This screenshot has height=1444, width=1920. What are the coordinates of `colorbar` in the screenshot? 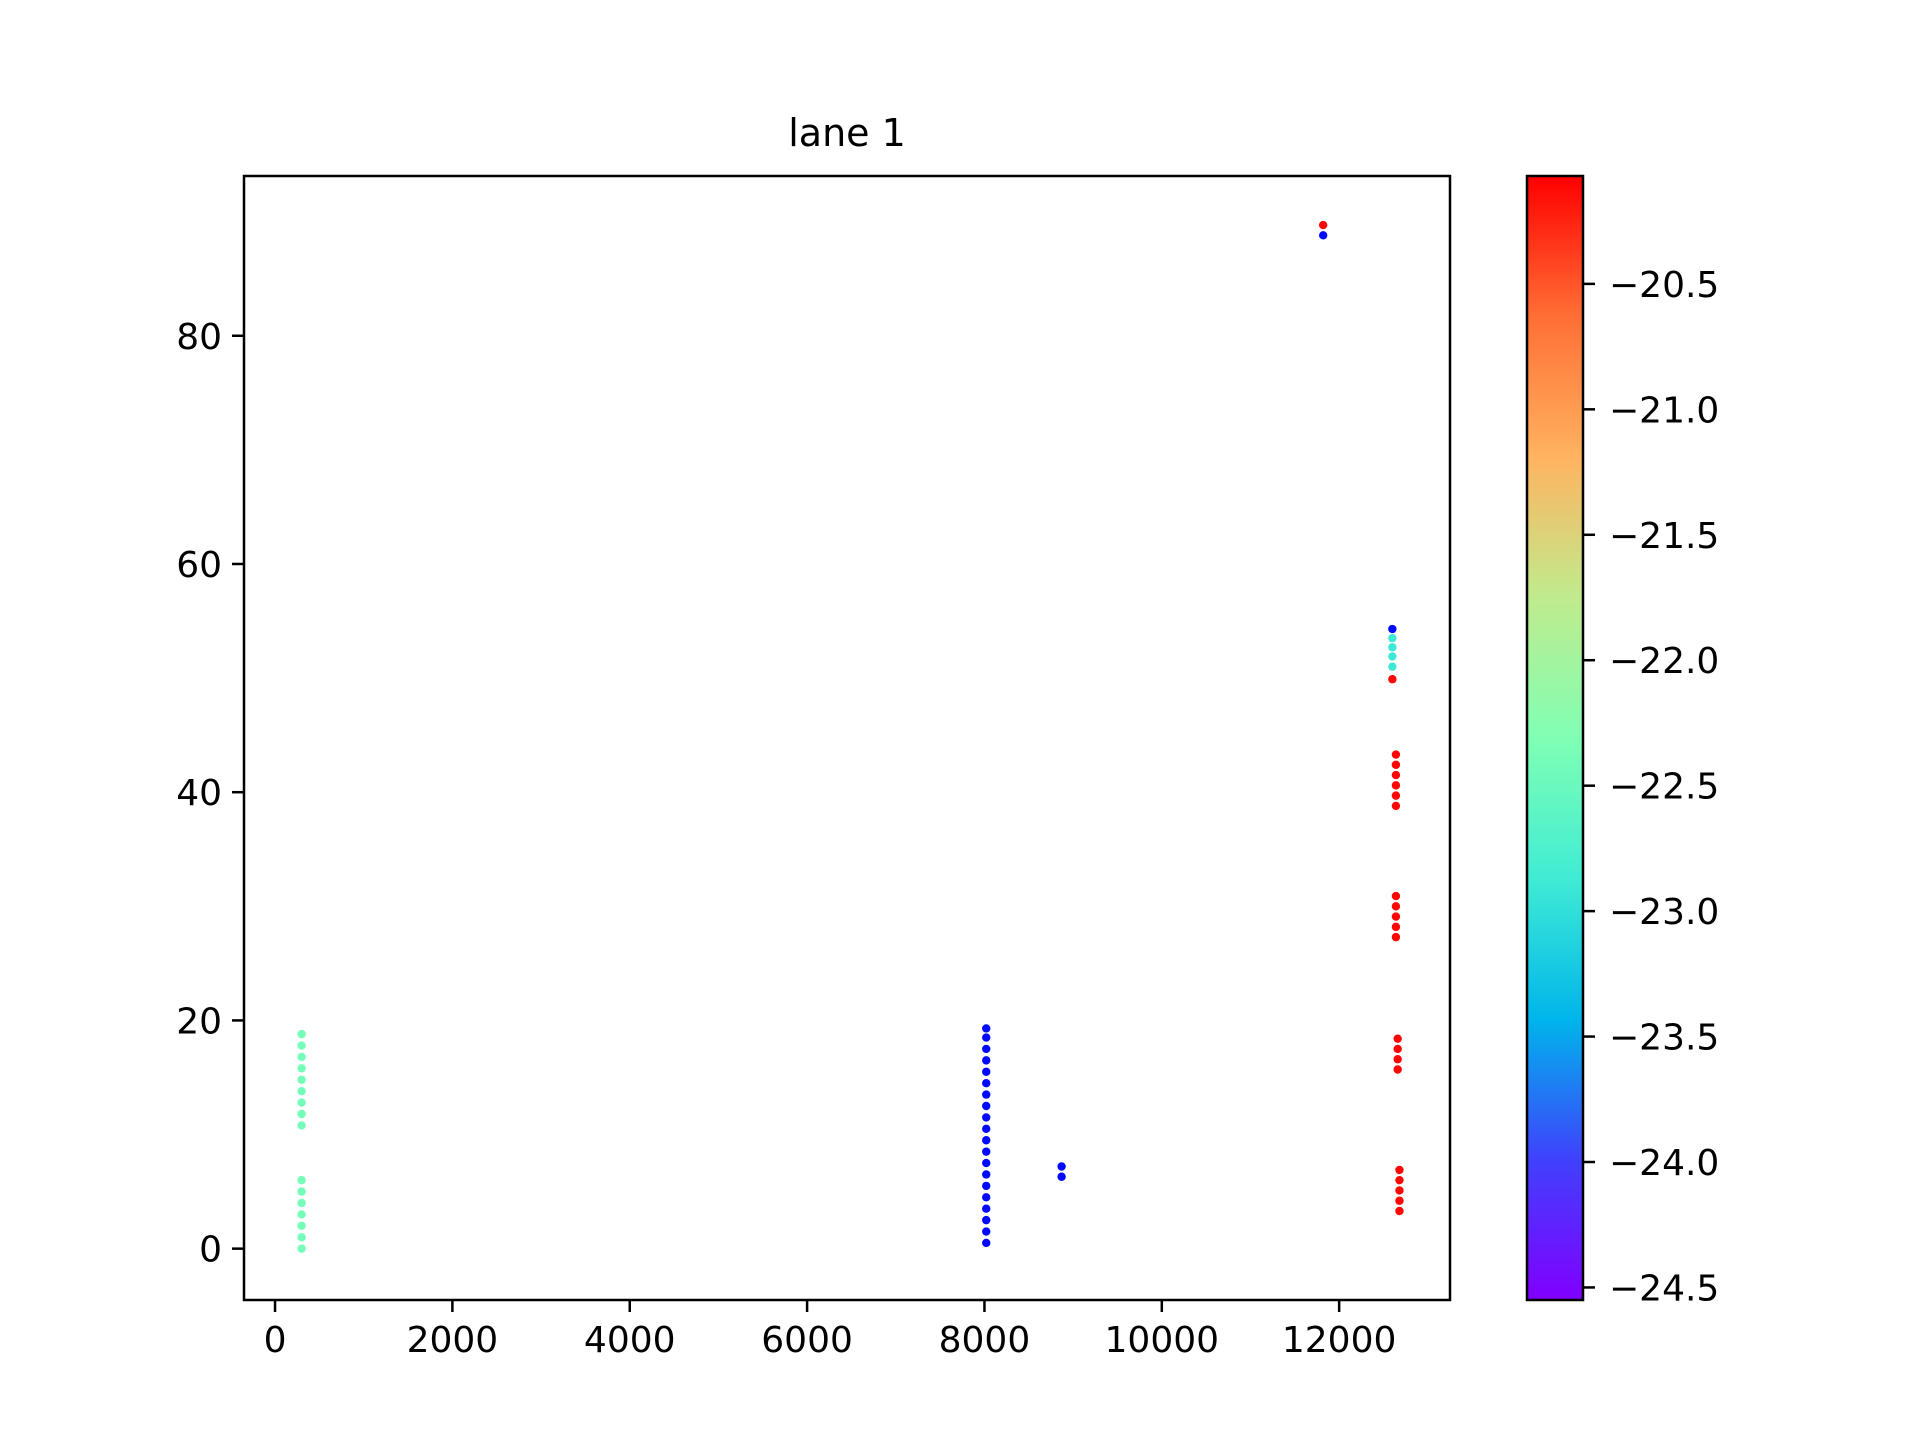 It's located at (1555, 738).